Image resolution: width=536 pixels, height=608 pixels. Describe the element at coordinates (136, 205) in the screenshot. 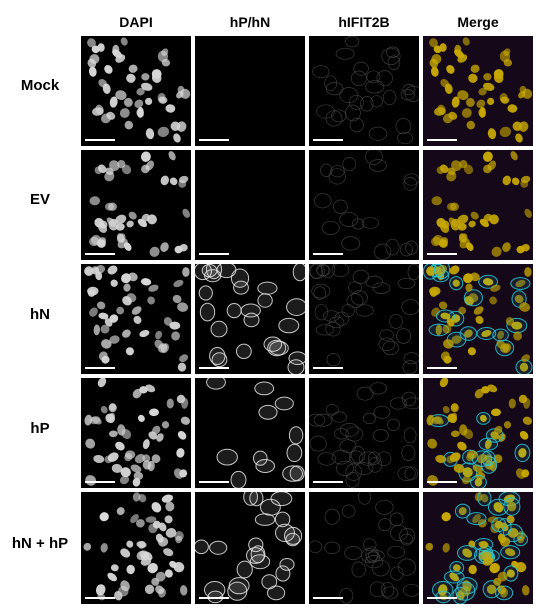

I see `micrograph-dapi-ev` at that location.